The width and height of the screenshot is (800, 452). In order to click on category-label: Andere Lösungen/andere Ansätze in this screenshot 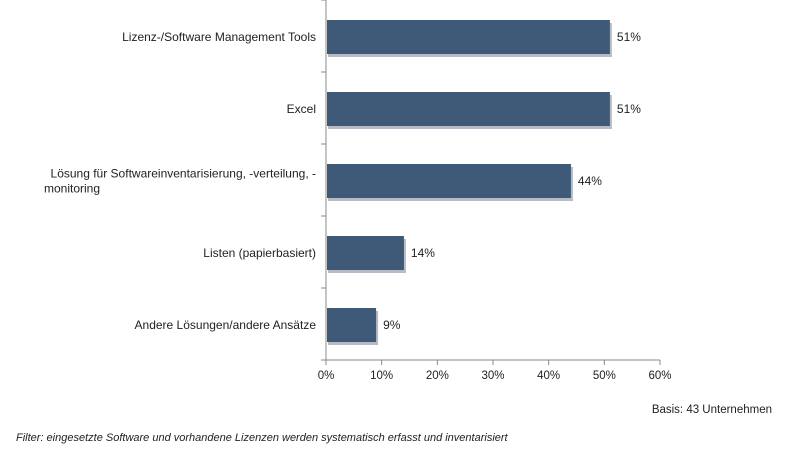, I will do `click(226, 325)`.